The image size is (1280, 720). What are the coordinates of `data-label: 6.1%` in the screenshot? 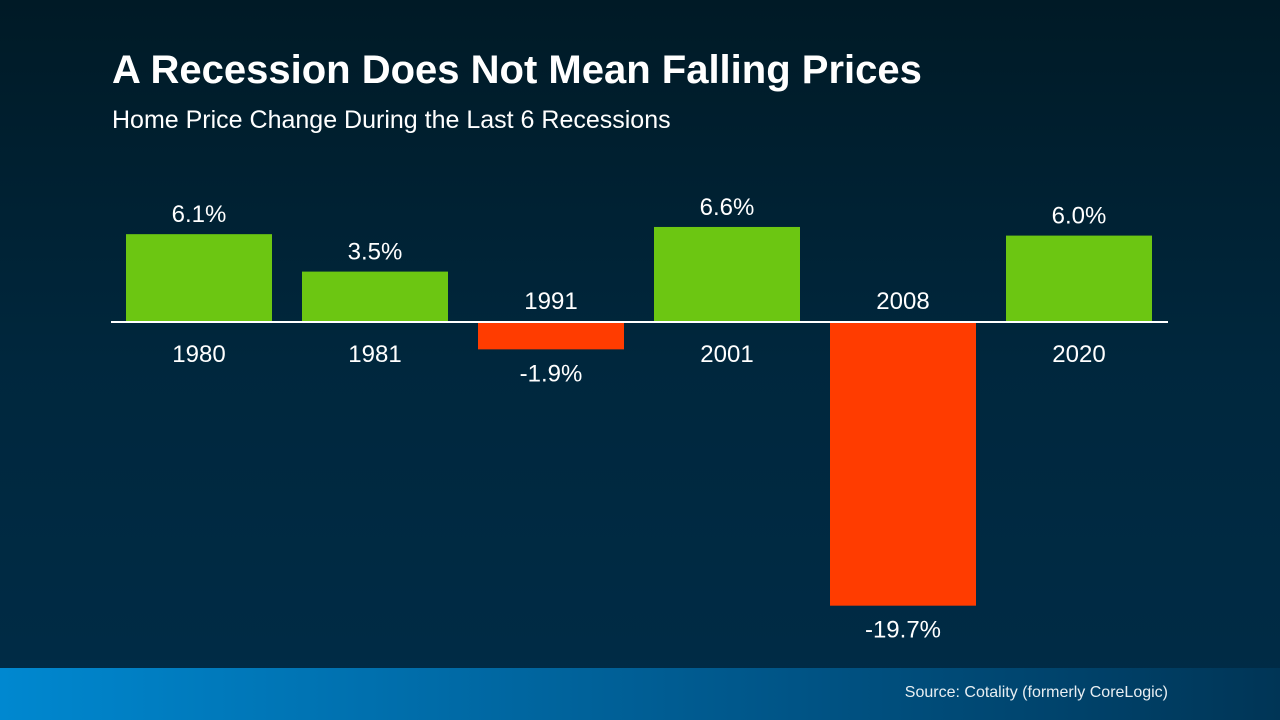 It's located at (199, 214).